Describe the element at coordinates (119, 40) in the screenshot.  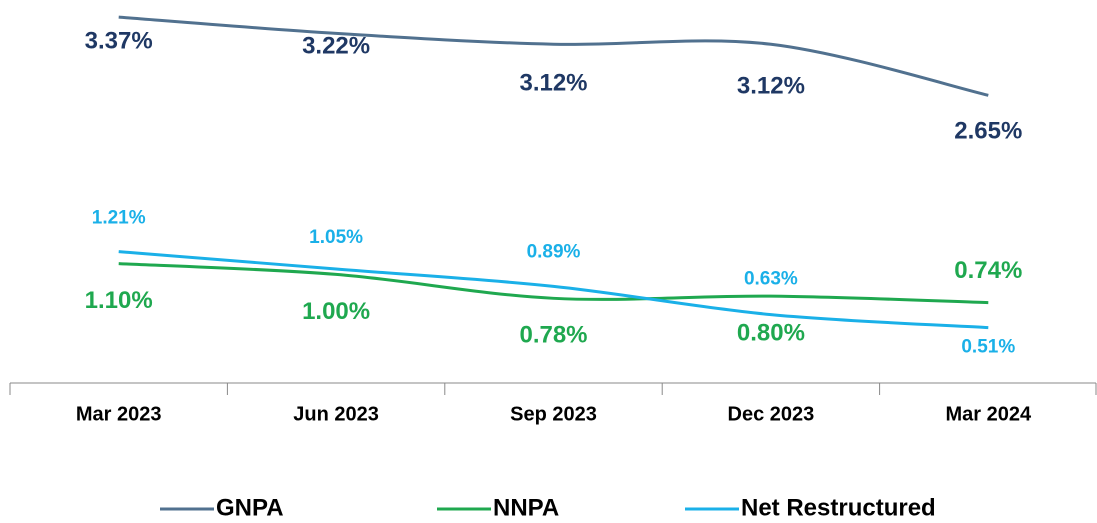
I see `data-label: 3.37%` at that location.